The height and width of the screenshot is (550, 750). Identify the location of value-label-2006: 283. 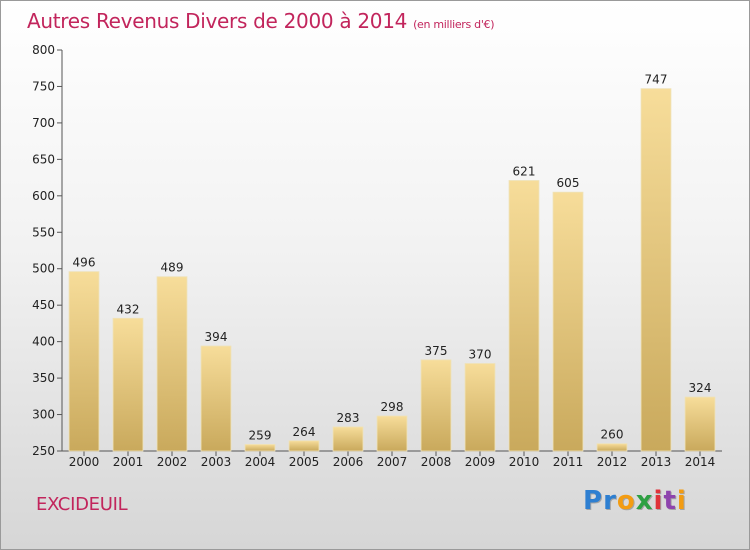
(348, 418).